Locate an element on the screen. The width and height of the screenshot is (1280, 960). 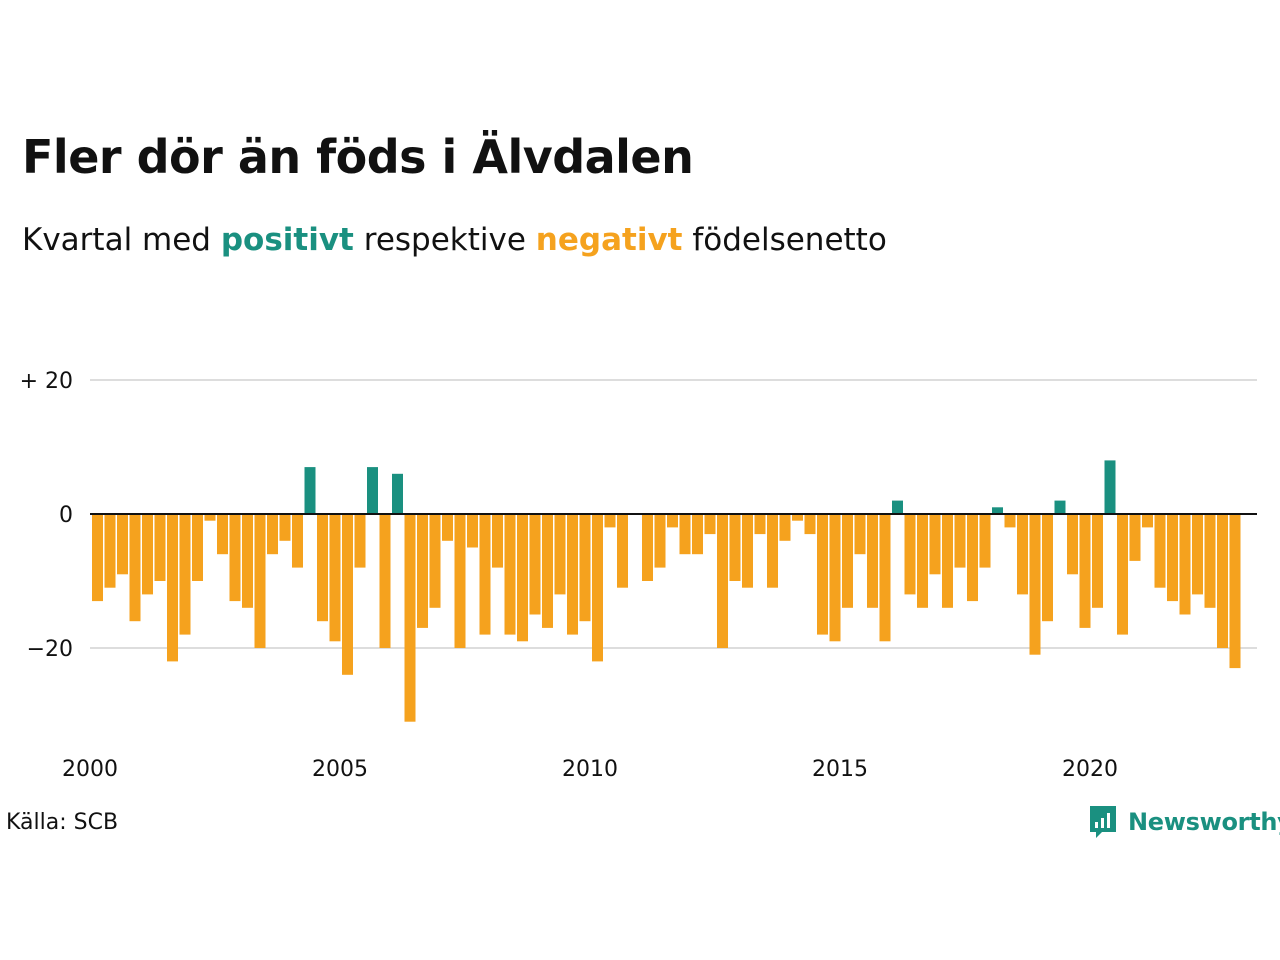
x-axis-labels: 2000 2005 2010 2015 2020 is located at coordinates (590, 769).